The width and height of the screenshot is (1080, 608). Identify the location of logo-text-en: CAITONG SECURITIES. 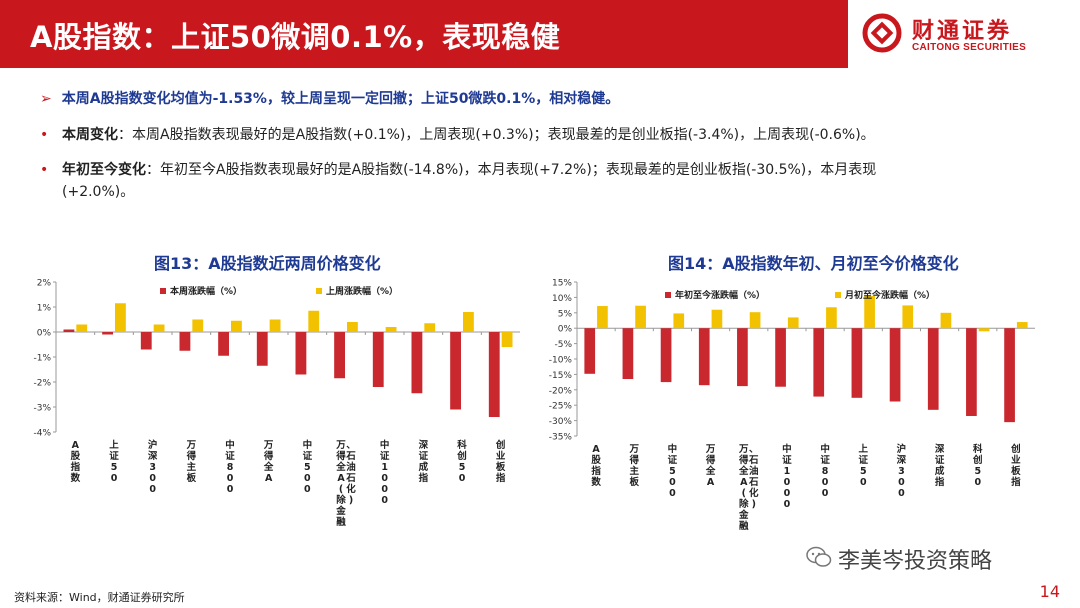
(969, 47).